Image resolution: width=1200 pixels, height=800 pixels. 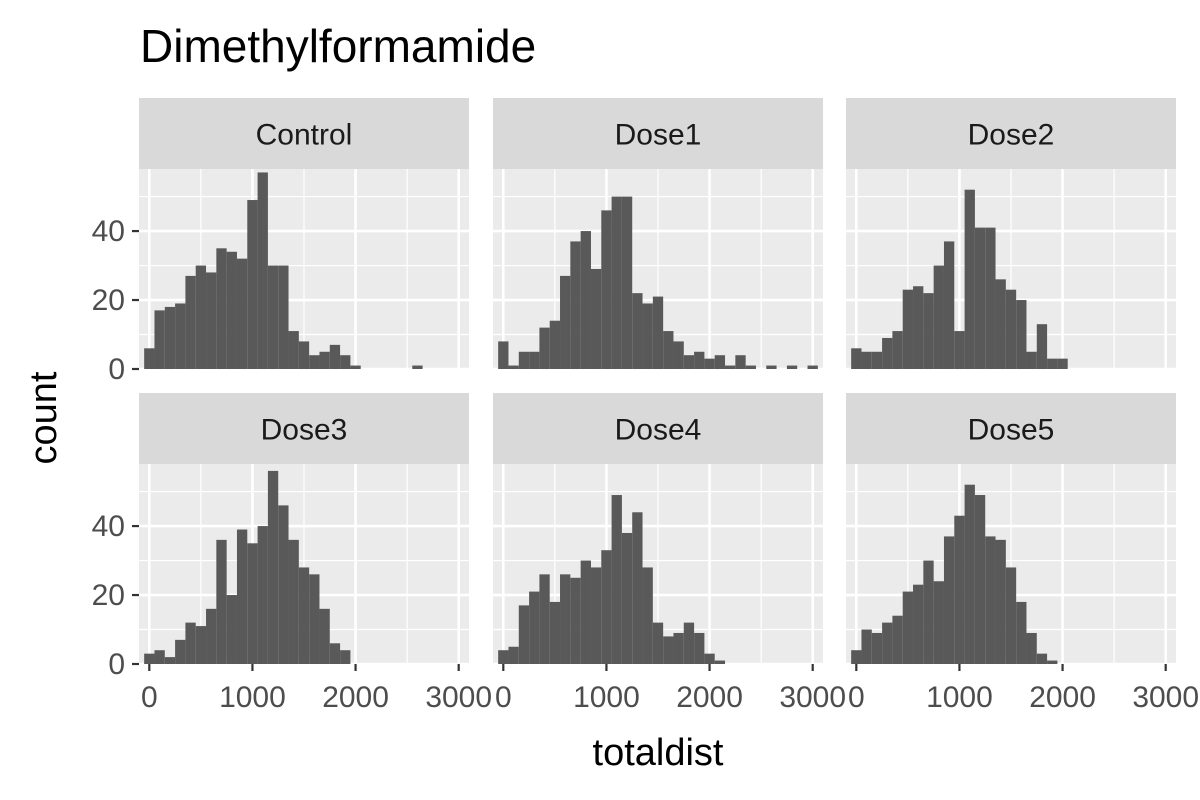 I want to click on x-axis-title: totaldist, so click(x=658, y=753).